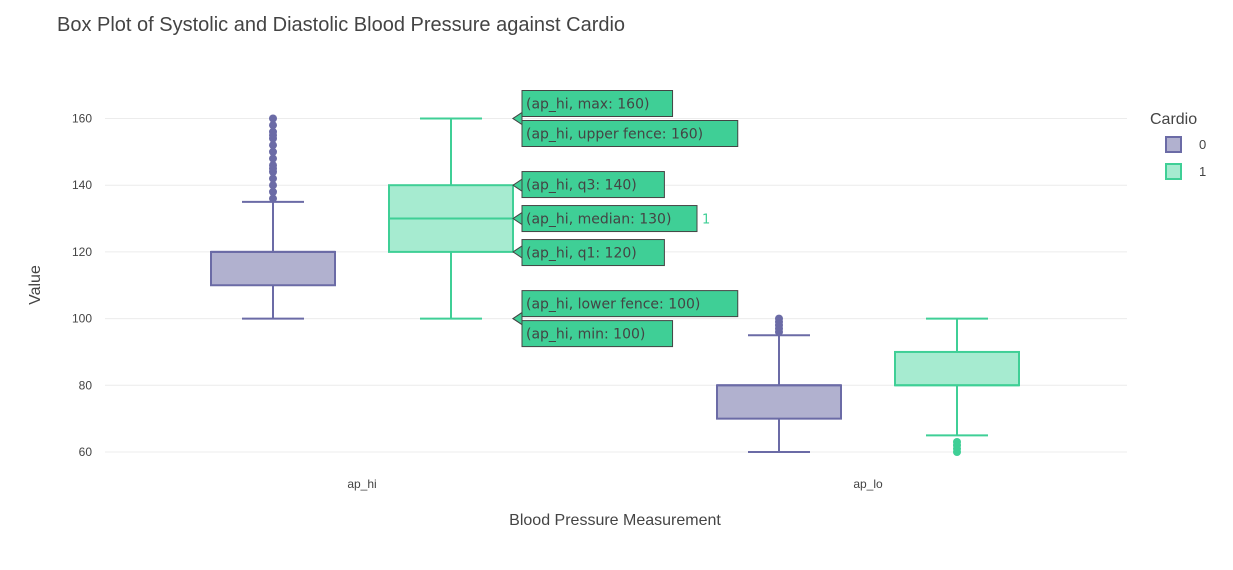 The height and width of the screenshot is (570, 1233). Describe the element at coordinates (35, 285) in the screenshot. I see `y-axis-title: Value` at that location.